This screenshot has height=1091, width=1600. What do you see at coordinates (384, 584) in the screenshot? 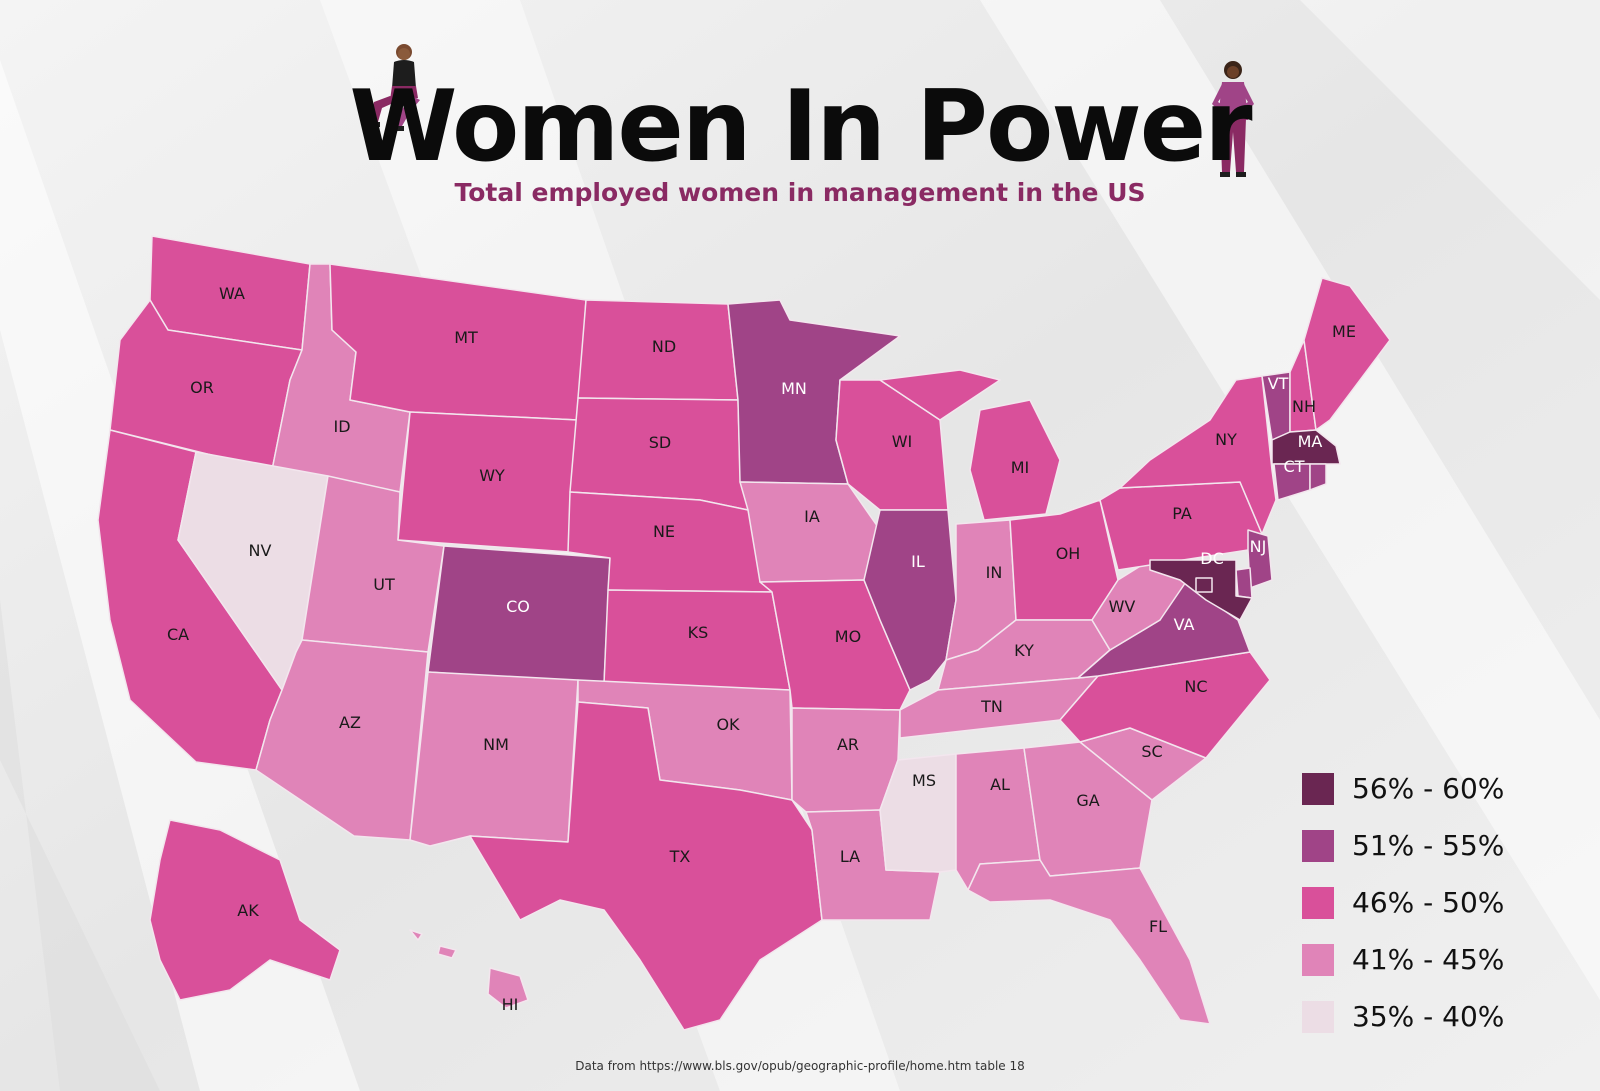
I see `state-label-ut: UT` at bounding box center [384, 584].